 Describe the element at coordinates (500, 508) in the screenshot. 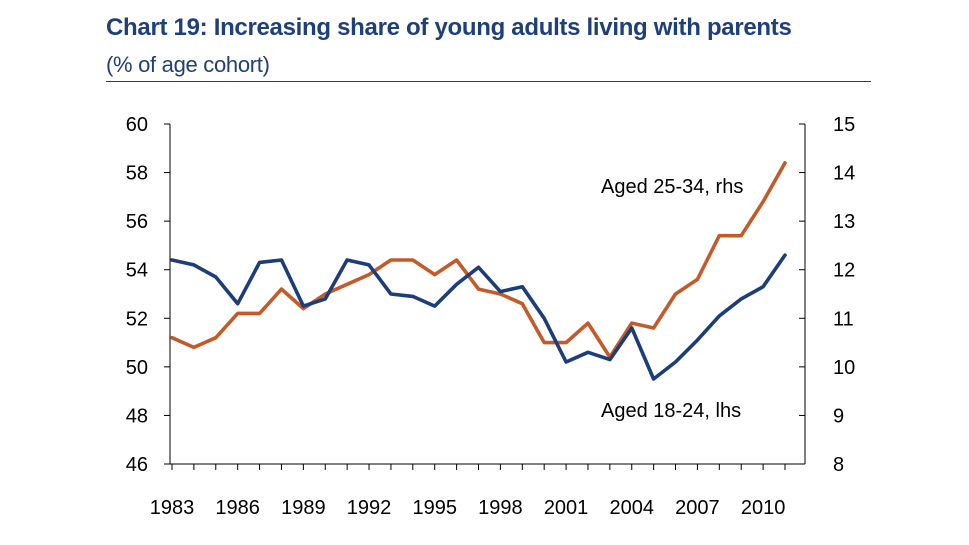

I see `x-tick-label: 1998` at that location.